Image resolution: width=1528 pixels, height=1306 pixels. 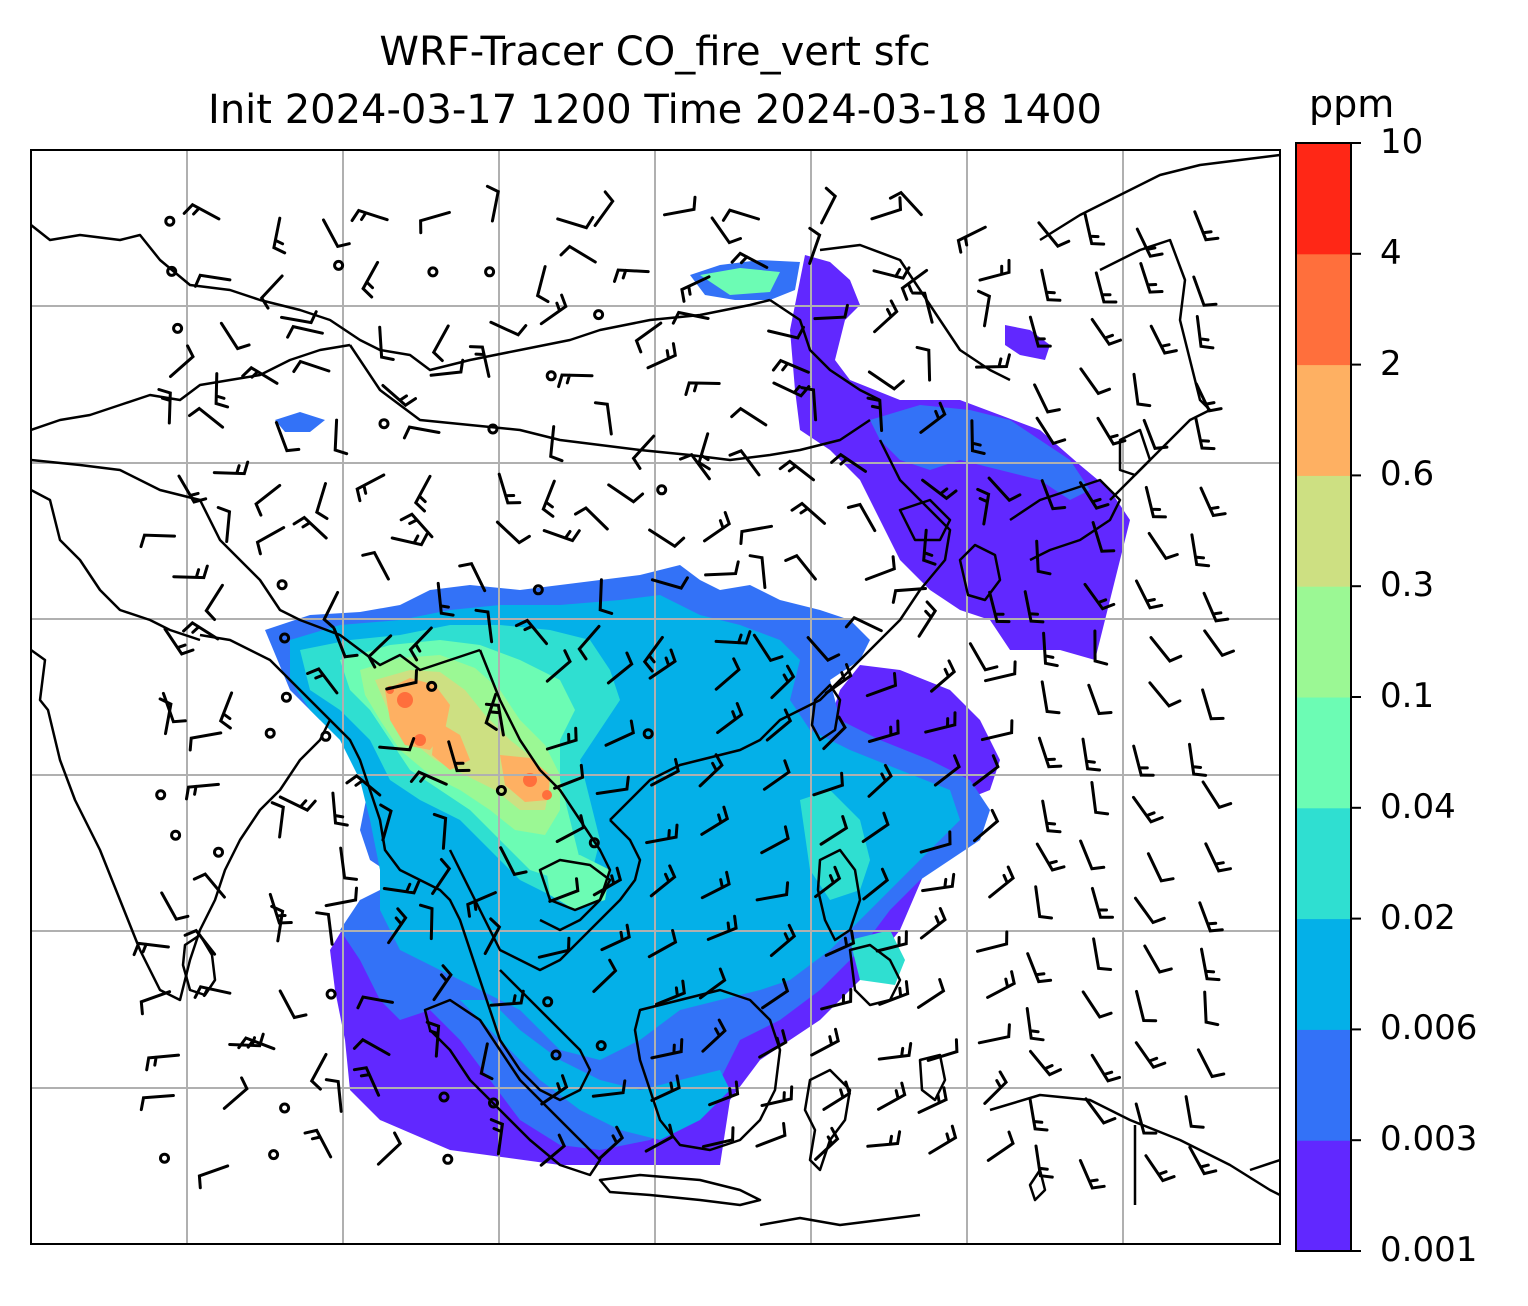 I want to click on colorbar, so click(x=1328, y=697).